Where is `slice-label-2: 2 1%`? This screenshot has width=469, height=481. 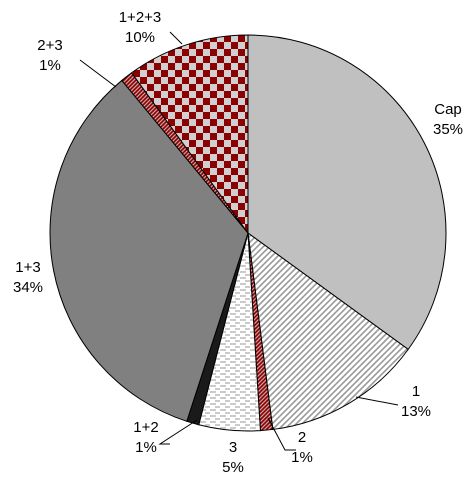 slice-label-2: 2 1% is located at coordinates (302, 447).